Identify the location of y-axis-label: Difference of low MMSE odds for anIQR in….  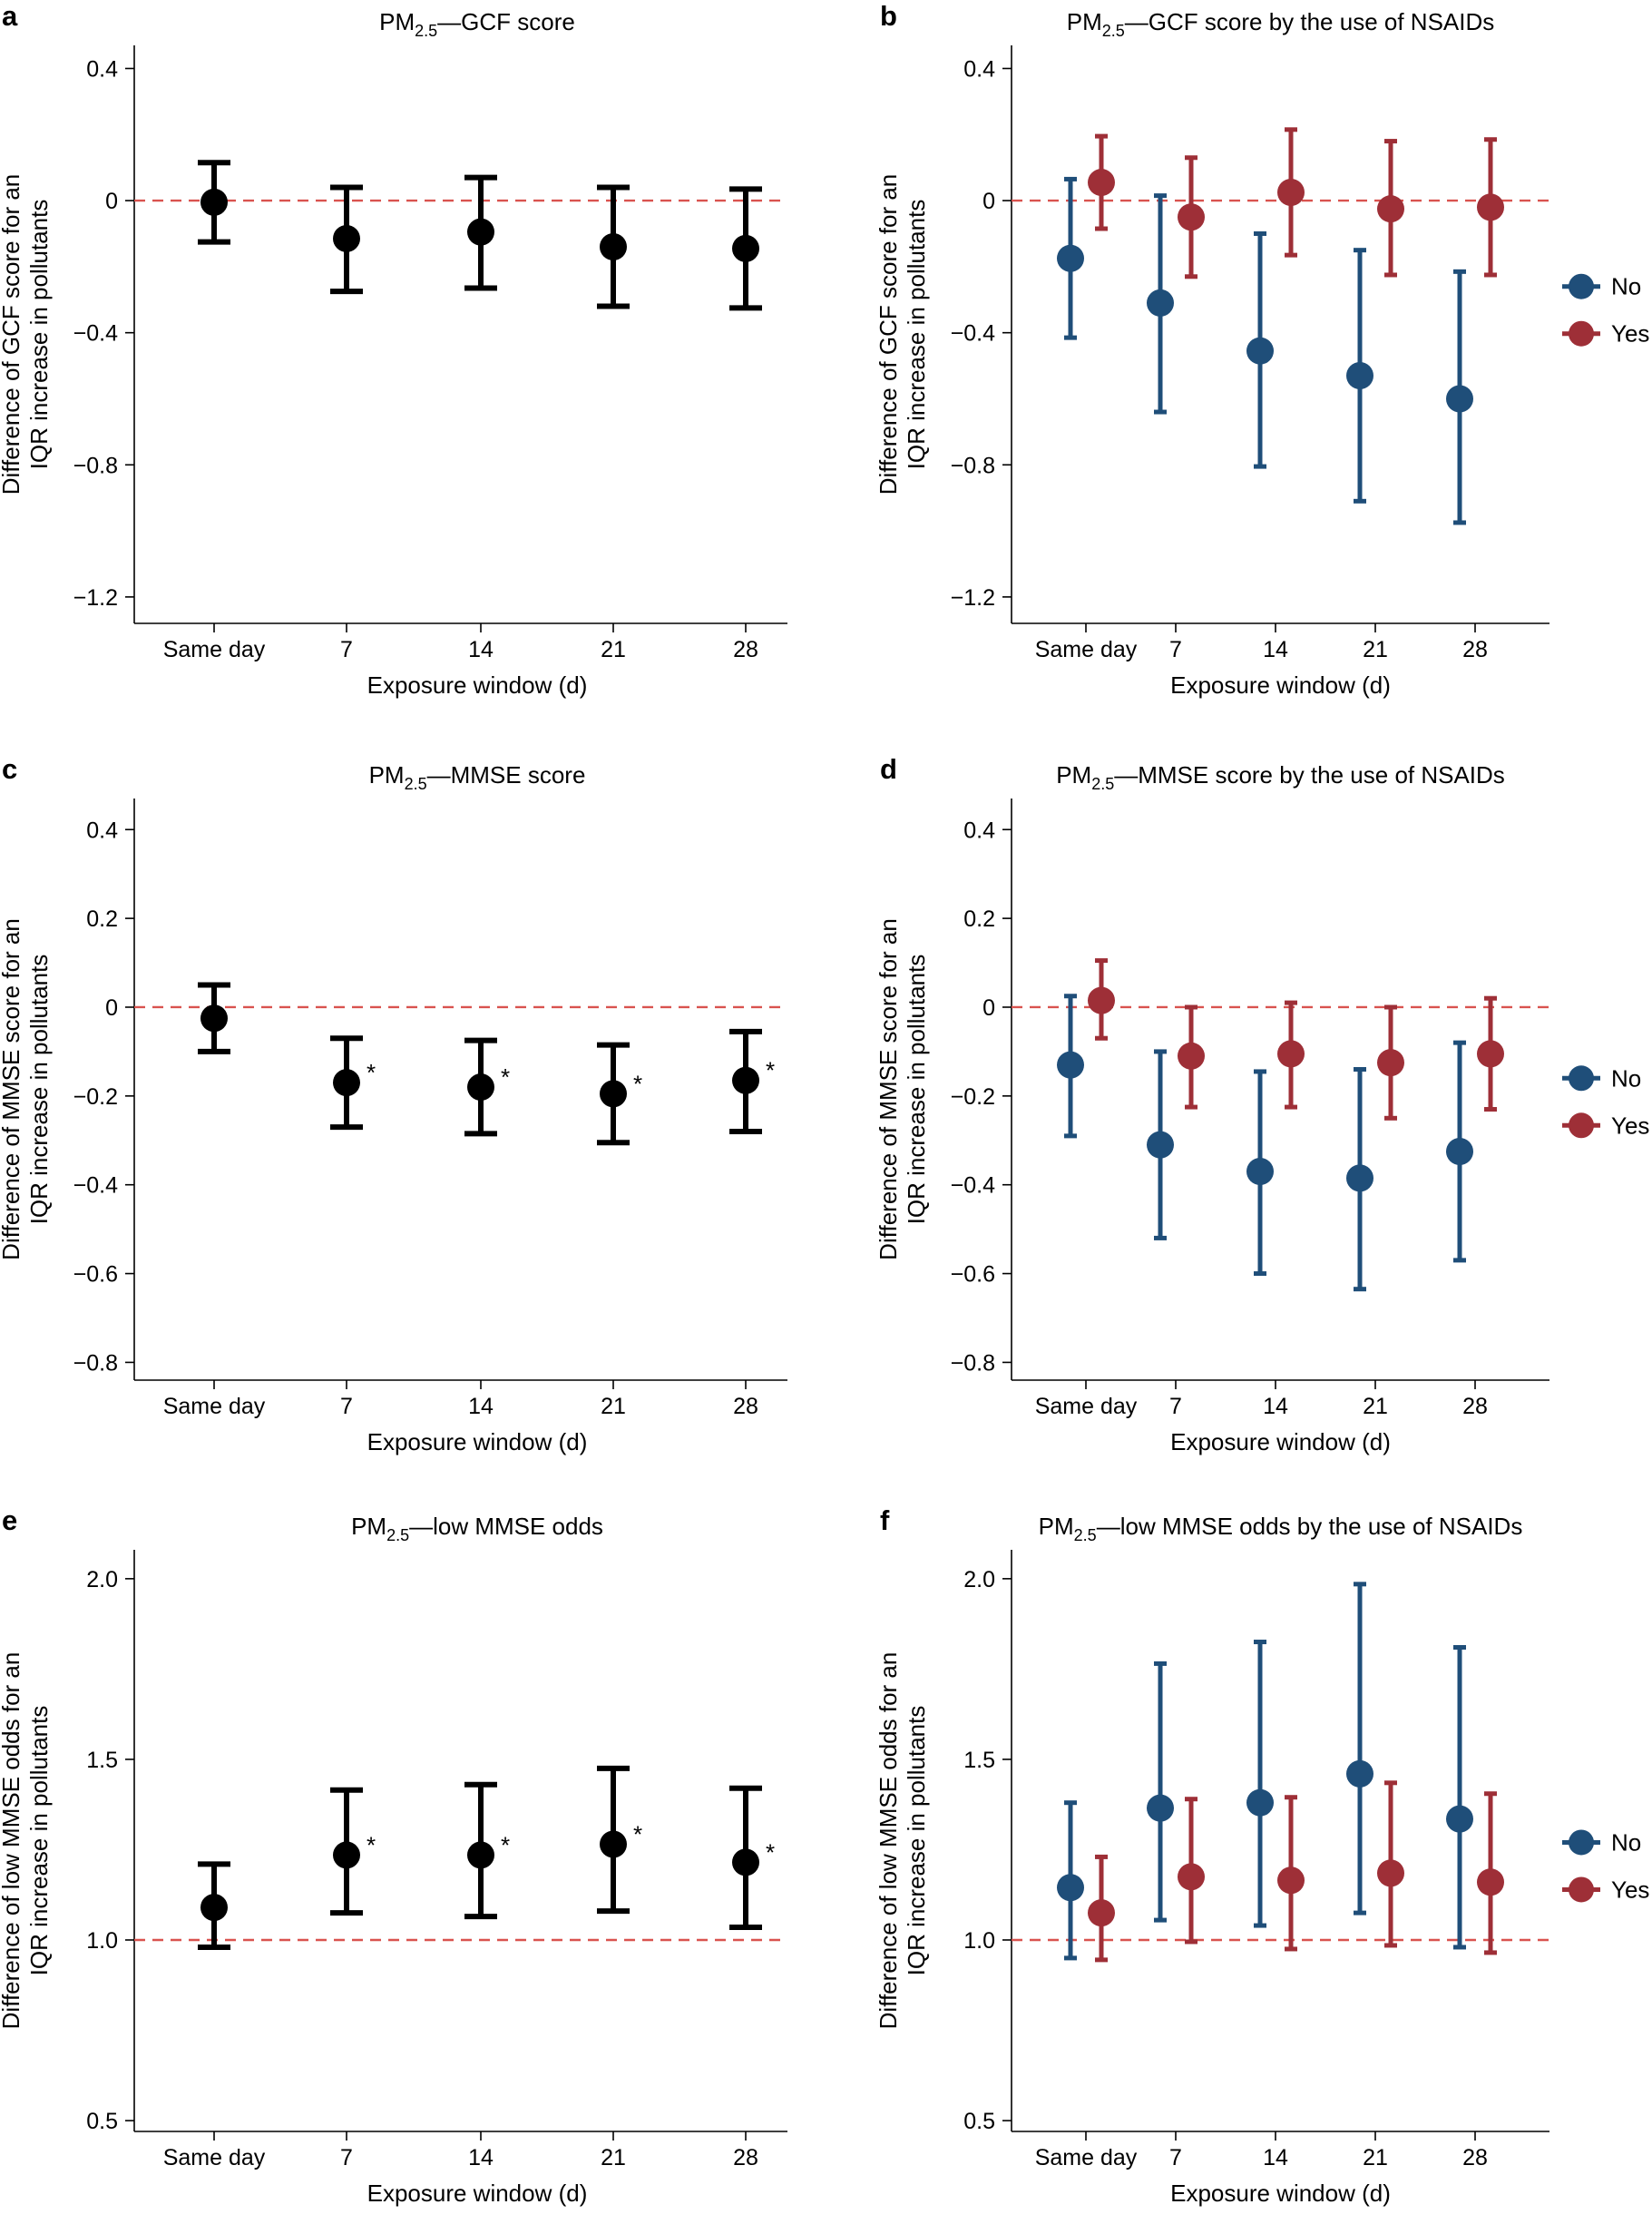
(902, 1841).